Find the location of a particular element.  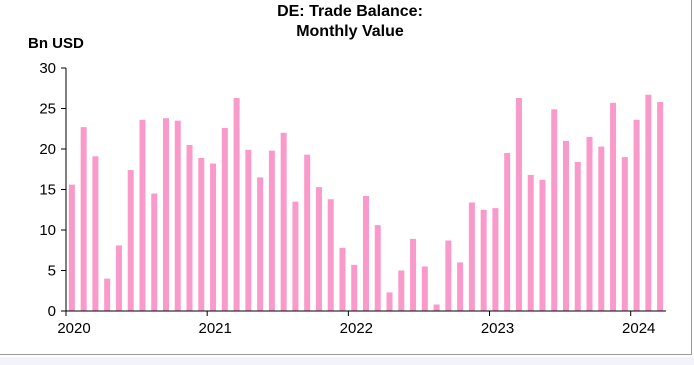

y-axis-label: Bn USD is located at coordinates (56, 43).